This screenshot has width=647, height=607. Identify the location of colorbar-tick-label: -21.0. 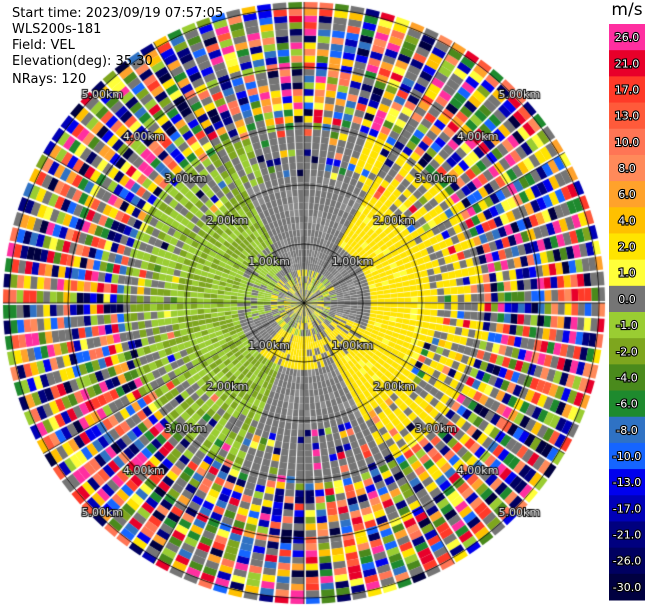
(627, 535).